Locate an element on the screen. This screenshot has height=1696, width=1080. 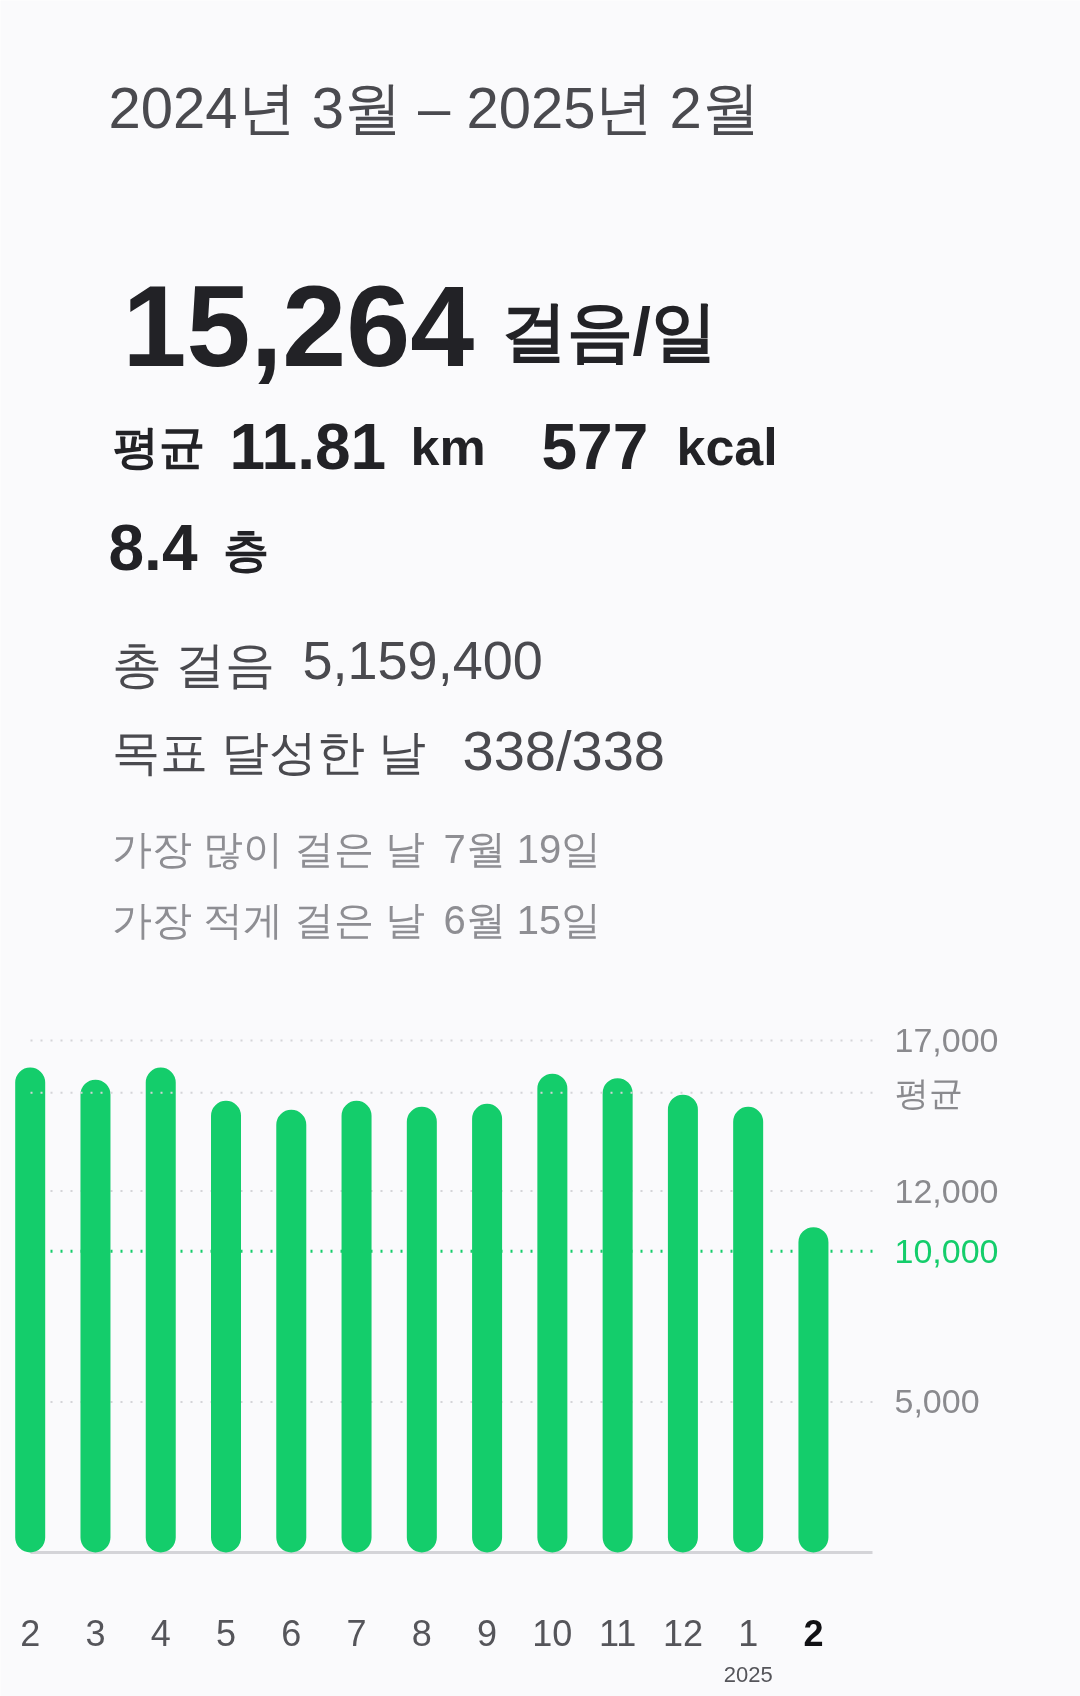
x-tick-label: 10 is located at coordinates (552, 1633).